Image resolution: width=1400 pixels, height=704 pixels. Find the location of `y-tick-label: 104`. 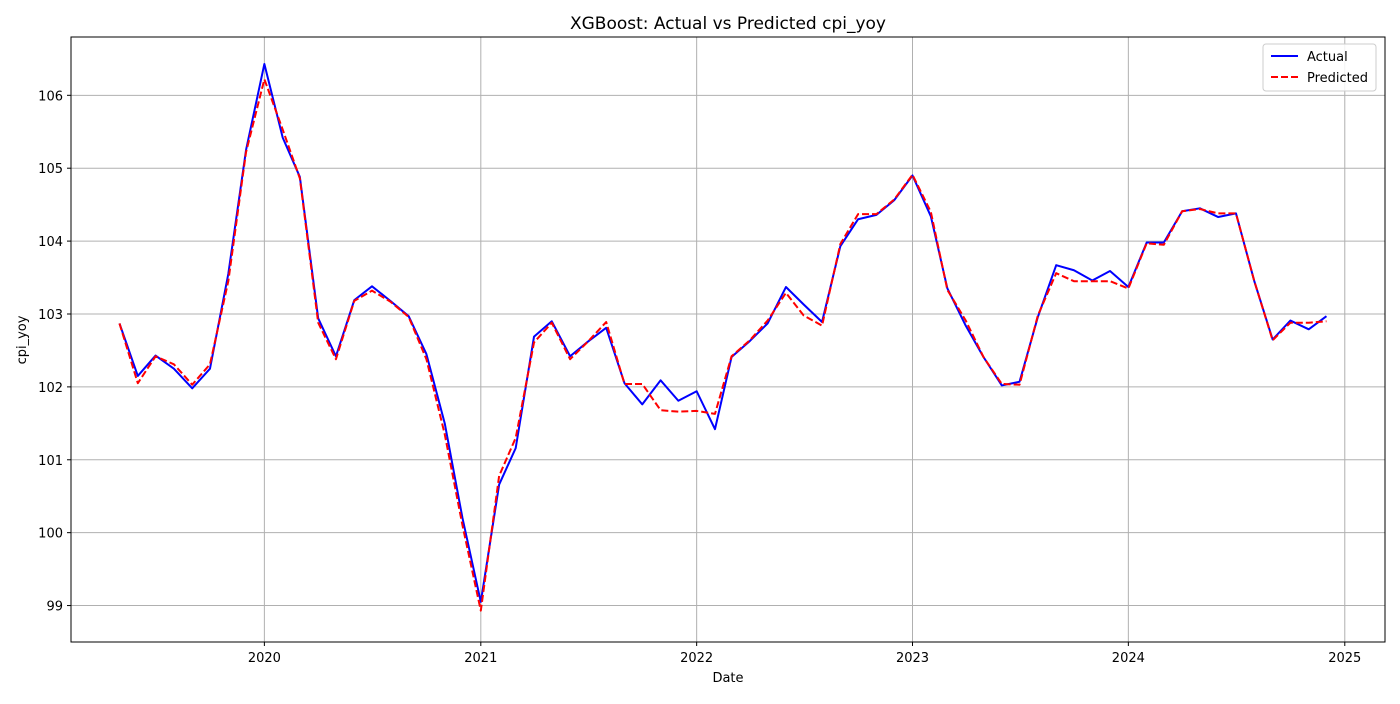

y-tick-label: 104 is located at coordinates (50, 242).